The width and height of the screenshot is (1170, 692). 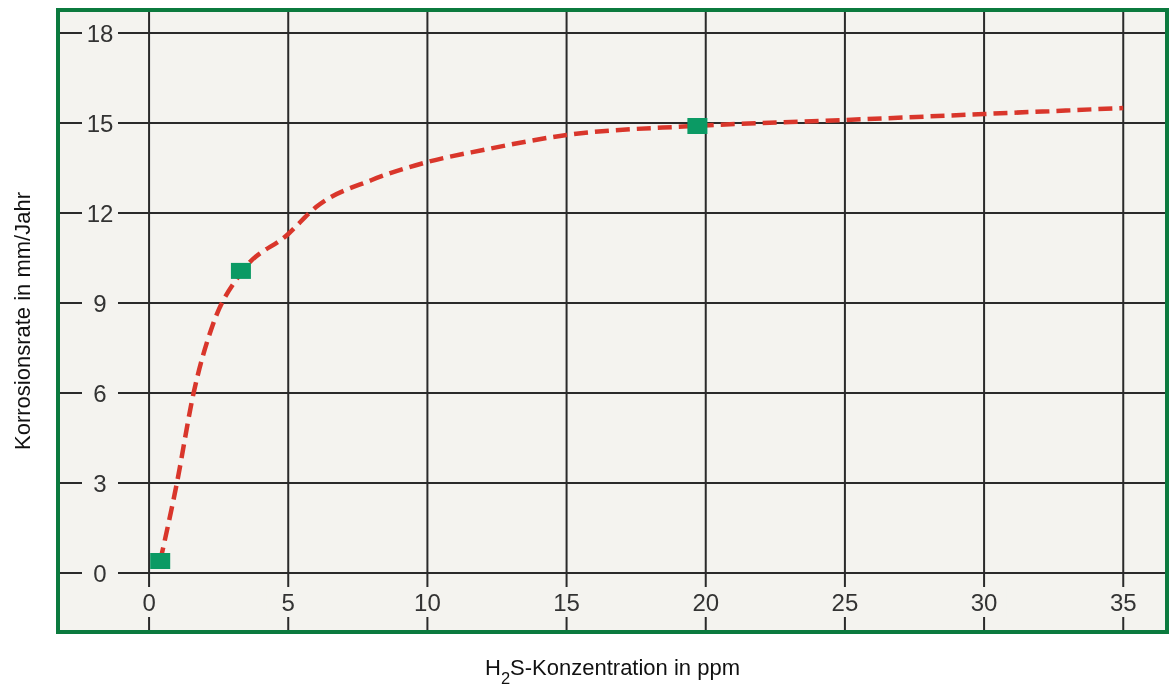 I want to click on x-tick-label: 25, so click(x=845, y=602).